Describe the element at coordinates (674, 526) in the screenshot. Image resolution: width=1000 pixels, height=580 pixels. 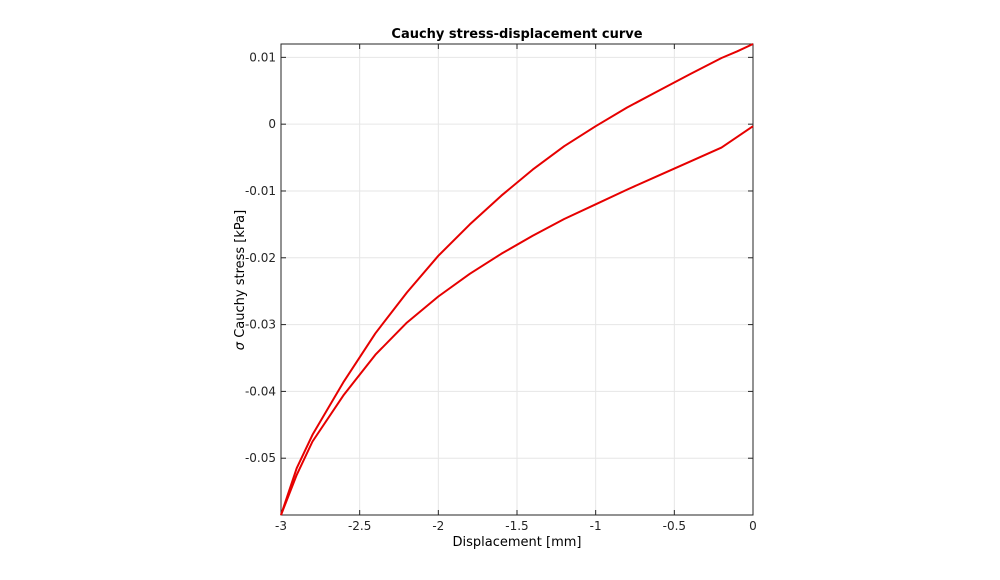
I see `x-tick-label: -0.5` at that location.